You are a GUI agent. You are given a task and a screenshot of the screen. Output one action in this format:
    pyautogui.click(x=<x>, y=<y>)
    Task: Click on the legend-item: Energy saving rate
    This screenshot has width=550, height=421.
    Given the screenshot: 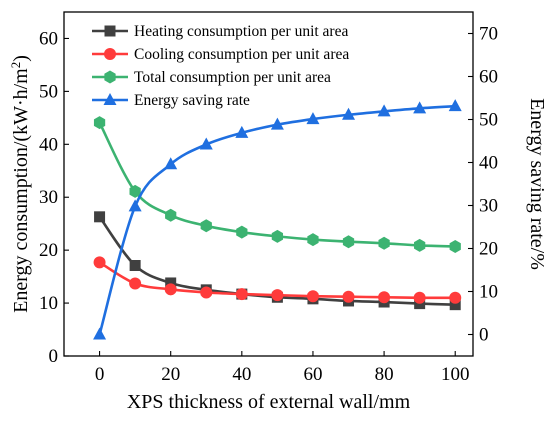 What is the action you would take?
    pyautogui.click(x=171, y=100)
    